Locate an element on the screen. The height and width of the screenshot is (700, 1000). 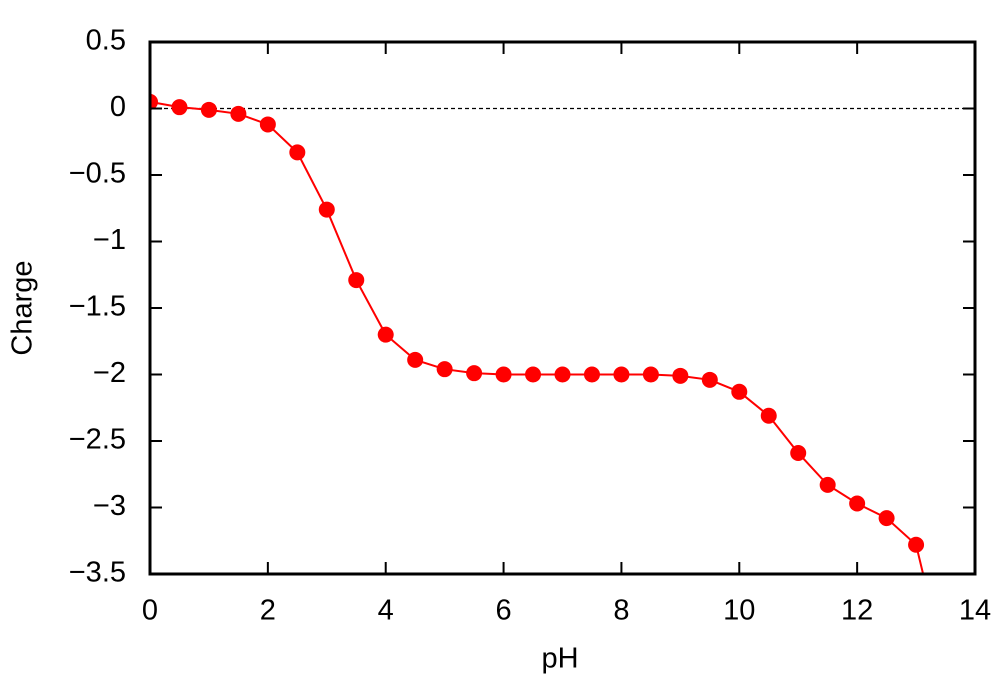
x-axis-label: pH is located at coordinates (559, 659).